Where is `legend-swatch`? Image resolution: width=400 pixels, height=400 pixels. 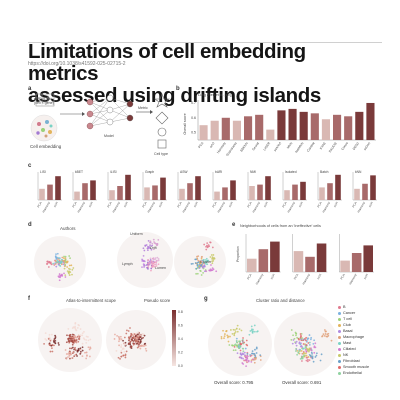
legend-swatch is located at coordinates (339, 307).